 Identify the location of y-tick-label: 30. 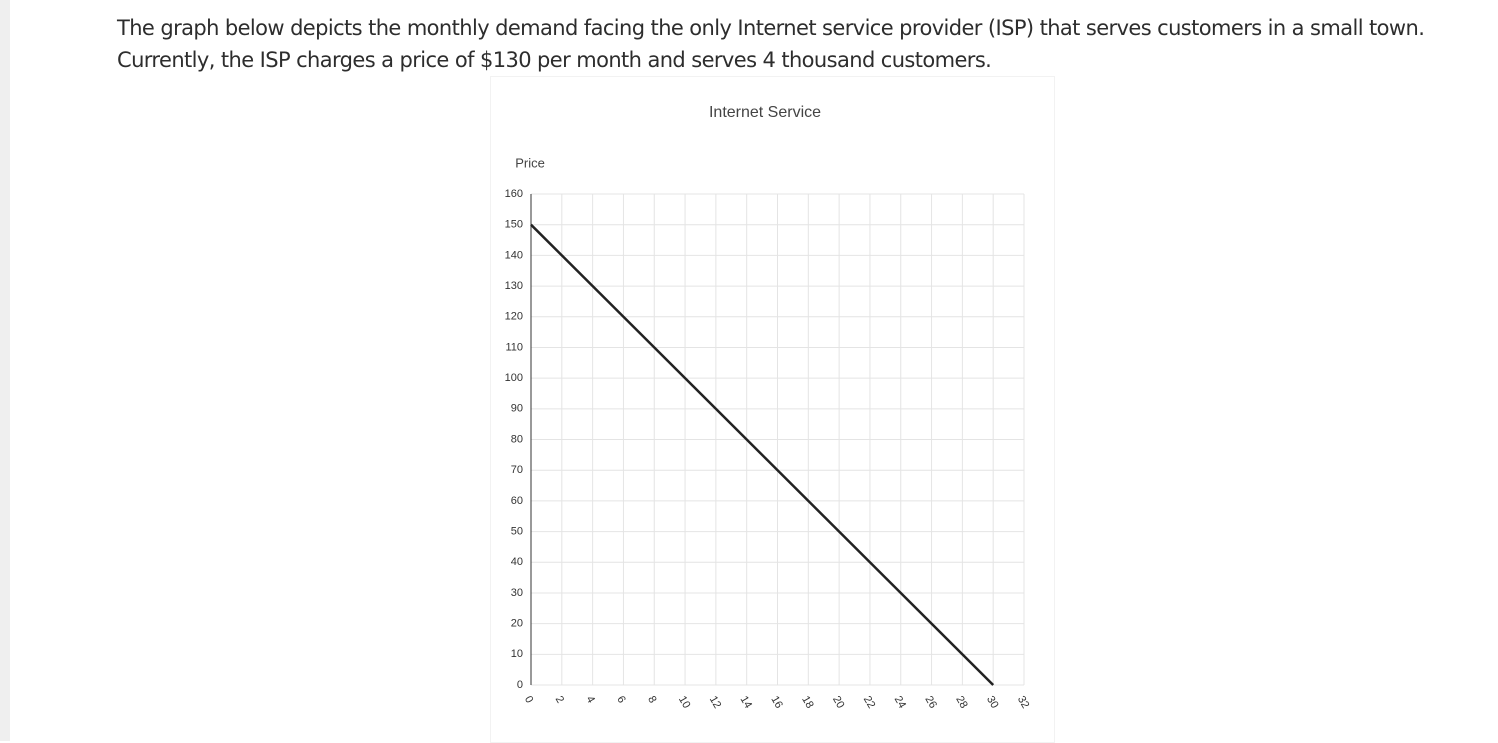
(517, 593).